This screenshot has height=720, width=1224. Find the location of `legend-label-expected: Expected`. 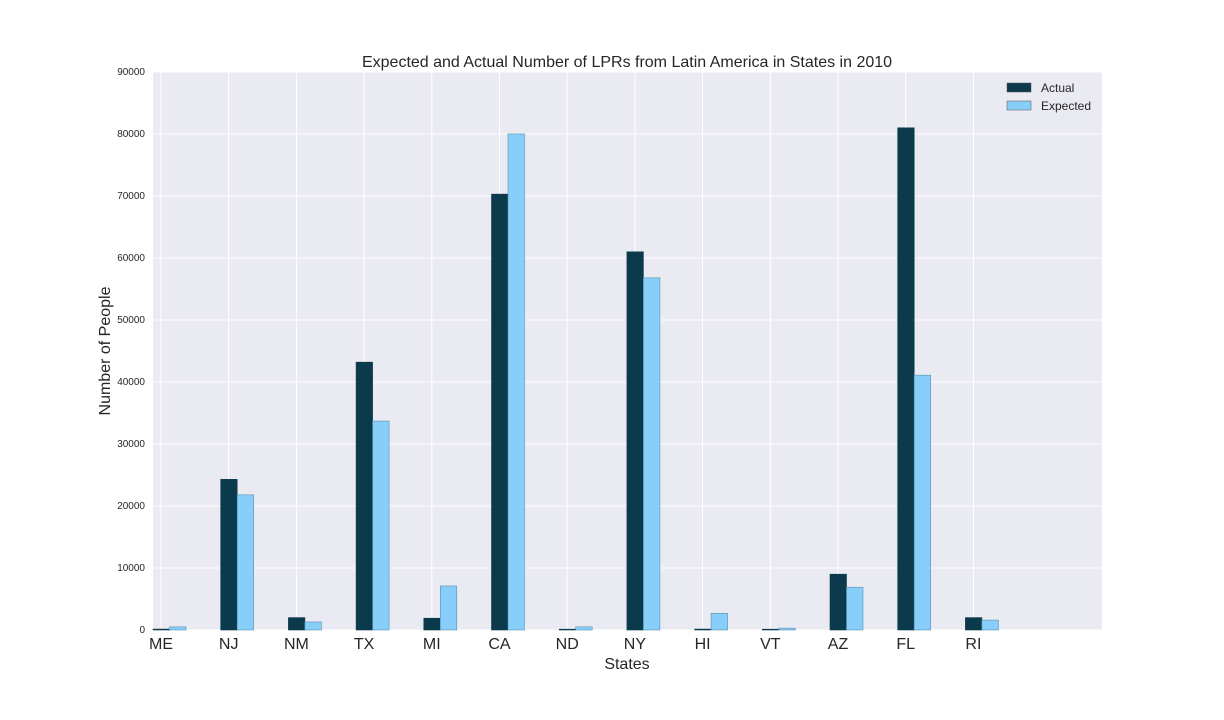

legend-label-expected: Expected is located at coordinates (1066, 106).